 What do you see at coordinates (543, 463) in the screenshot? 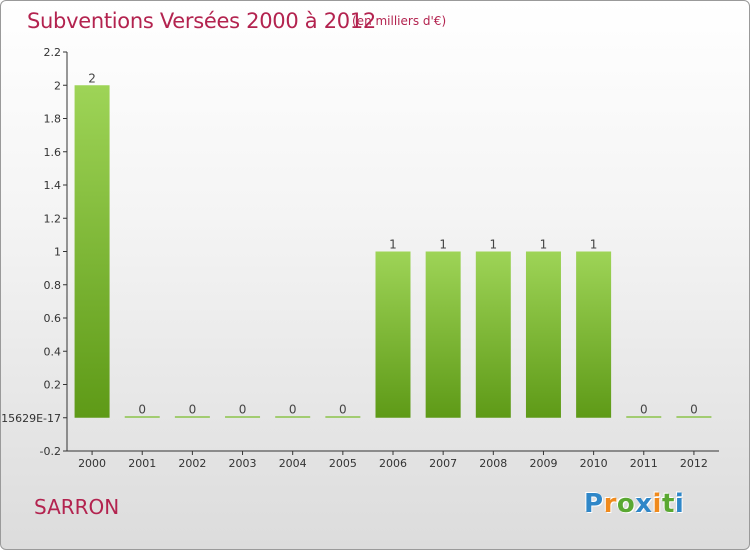
I see `x-tick-label: 2009` at bounding box center [543, 463].